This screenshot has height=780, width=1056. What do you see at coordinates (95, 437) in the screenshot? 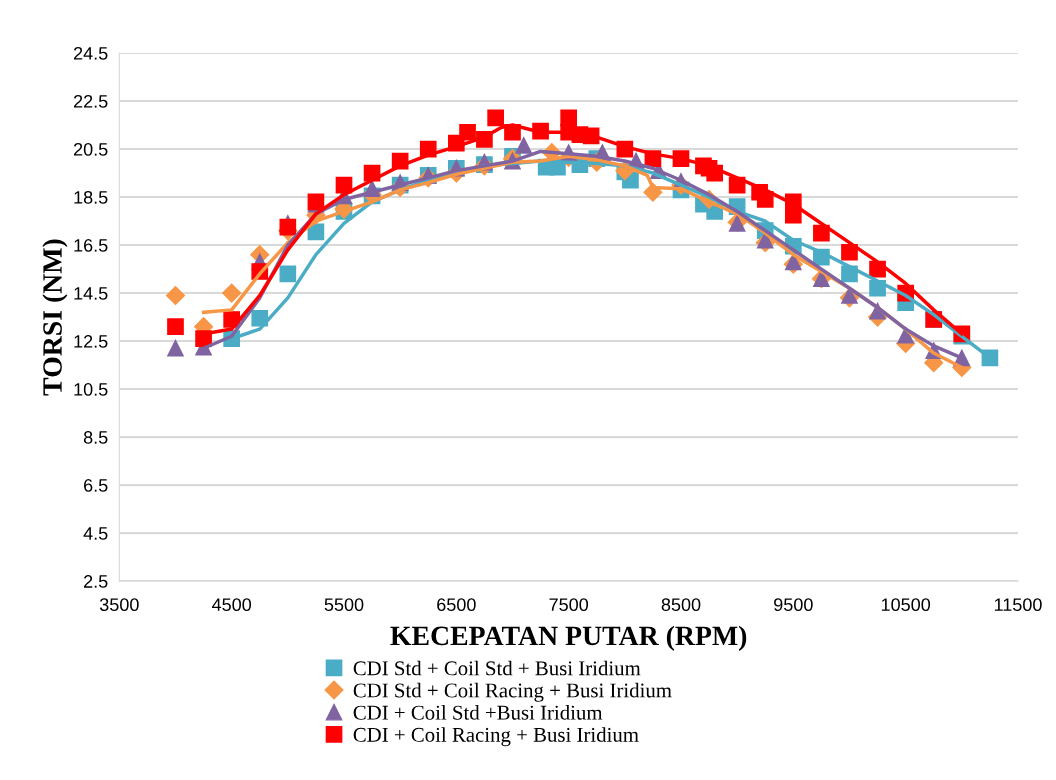
I see `y-tick-label: 8.5` at bounding box center [95, 437].